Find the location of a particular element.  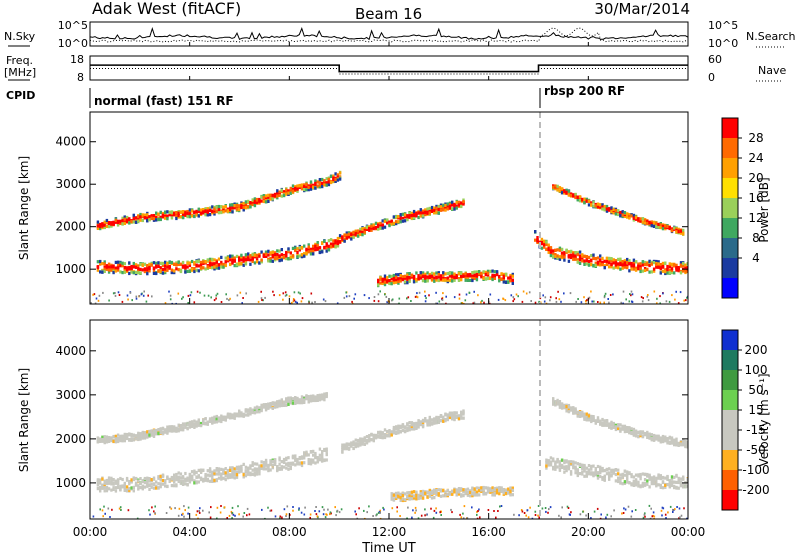

nave-series is located at coordinates (389, 71).